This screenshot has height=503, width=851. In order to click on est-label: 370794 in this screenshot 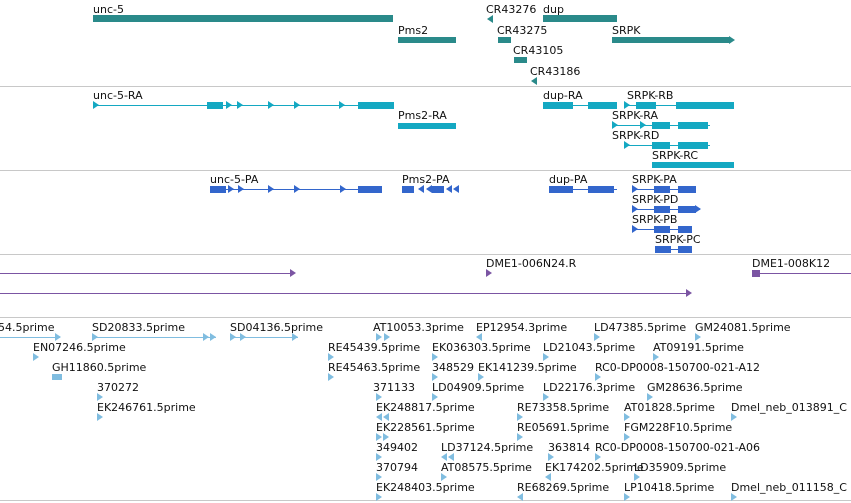, I will do `click(397, 467)`.